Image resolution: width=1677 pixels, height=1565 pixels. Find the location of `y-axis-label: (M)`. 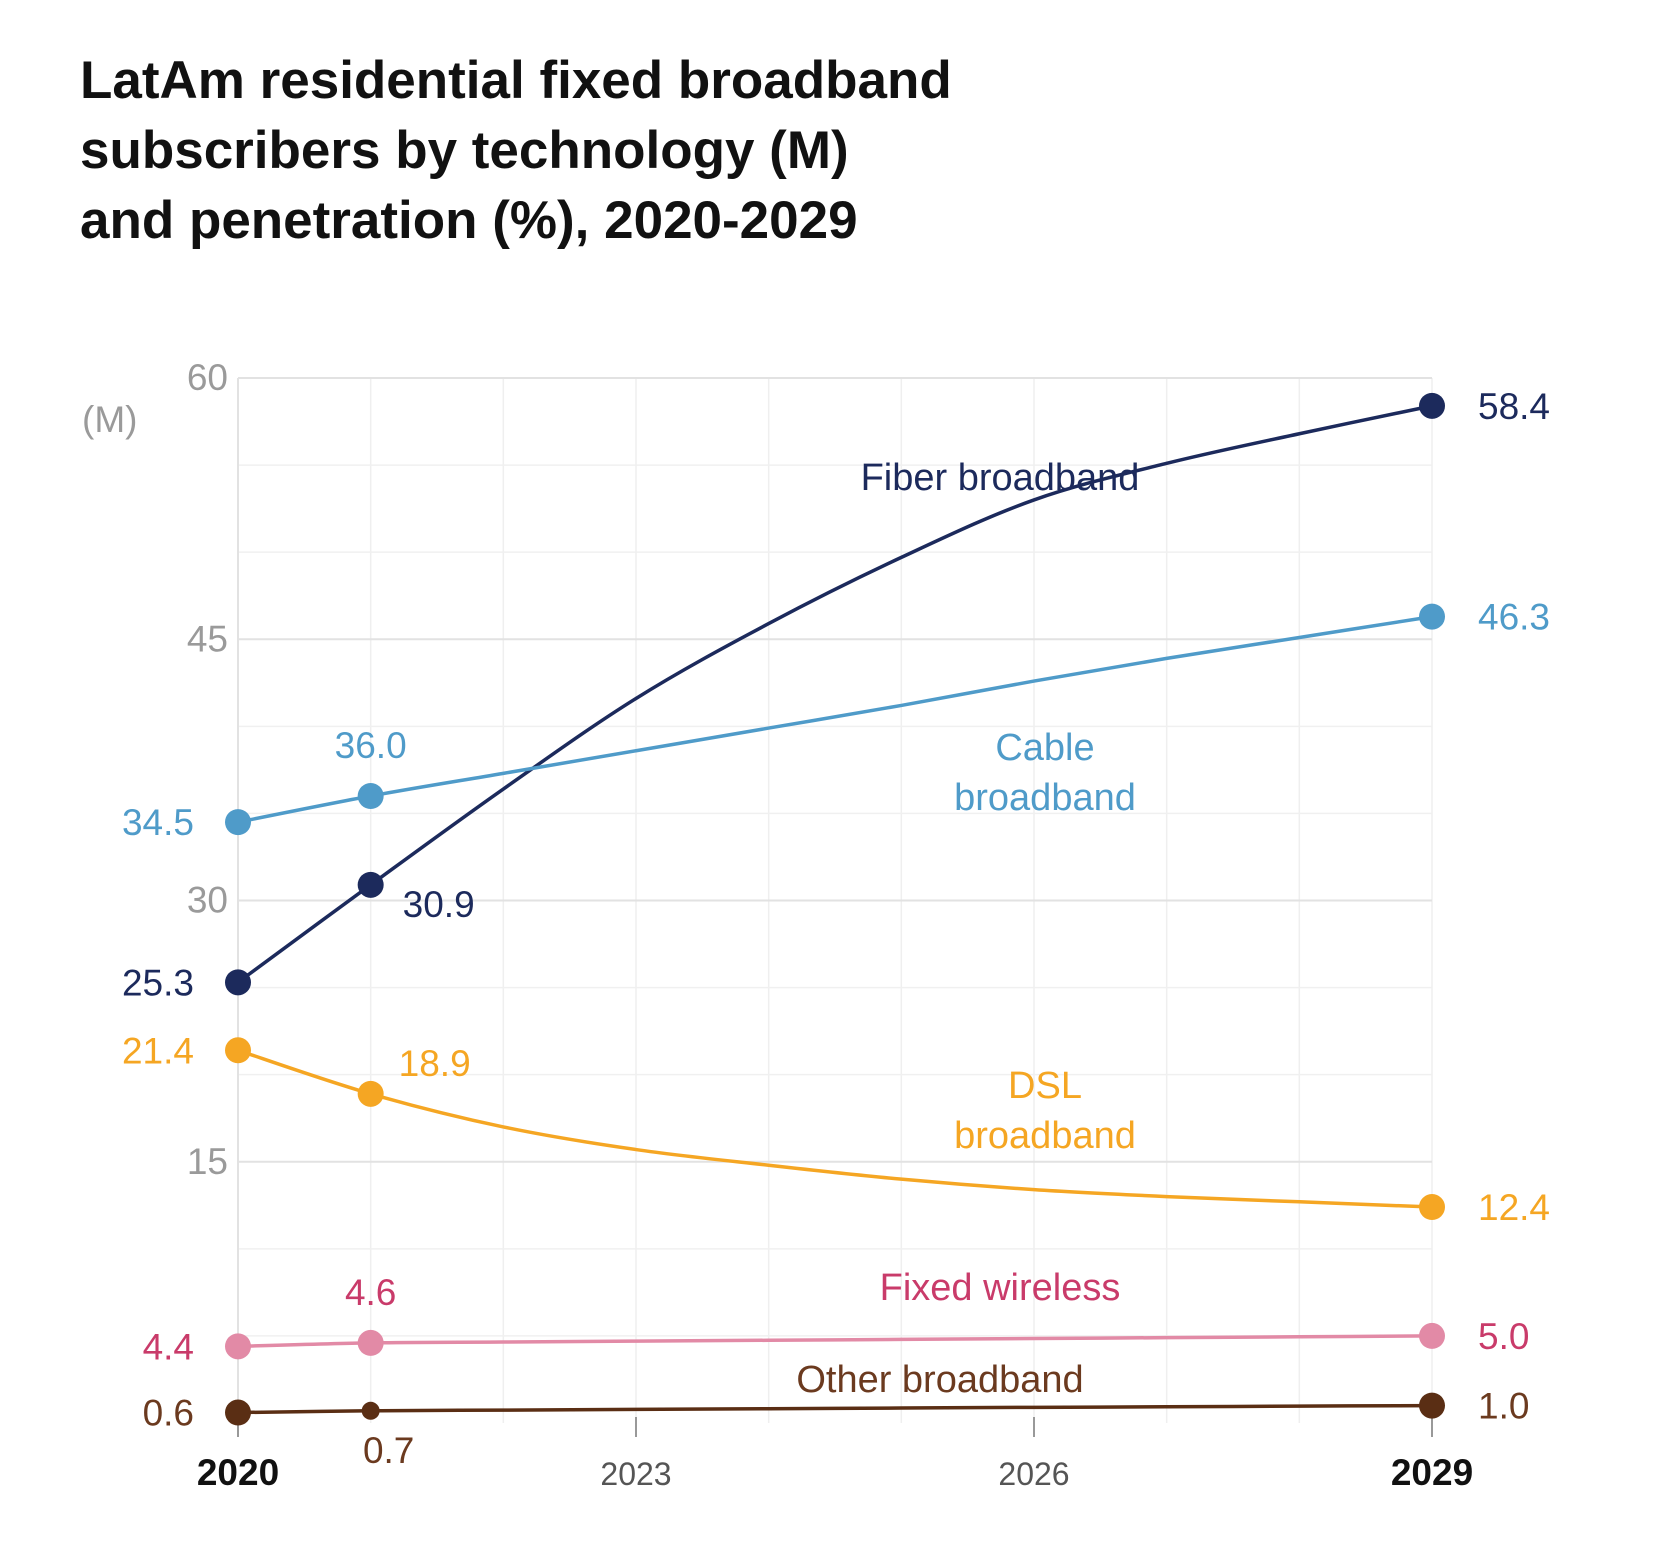

y-axis-label: (M) is located at coordinates (109, 419).